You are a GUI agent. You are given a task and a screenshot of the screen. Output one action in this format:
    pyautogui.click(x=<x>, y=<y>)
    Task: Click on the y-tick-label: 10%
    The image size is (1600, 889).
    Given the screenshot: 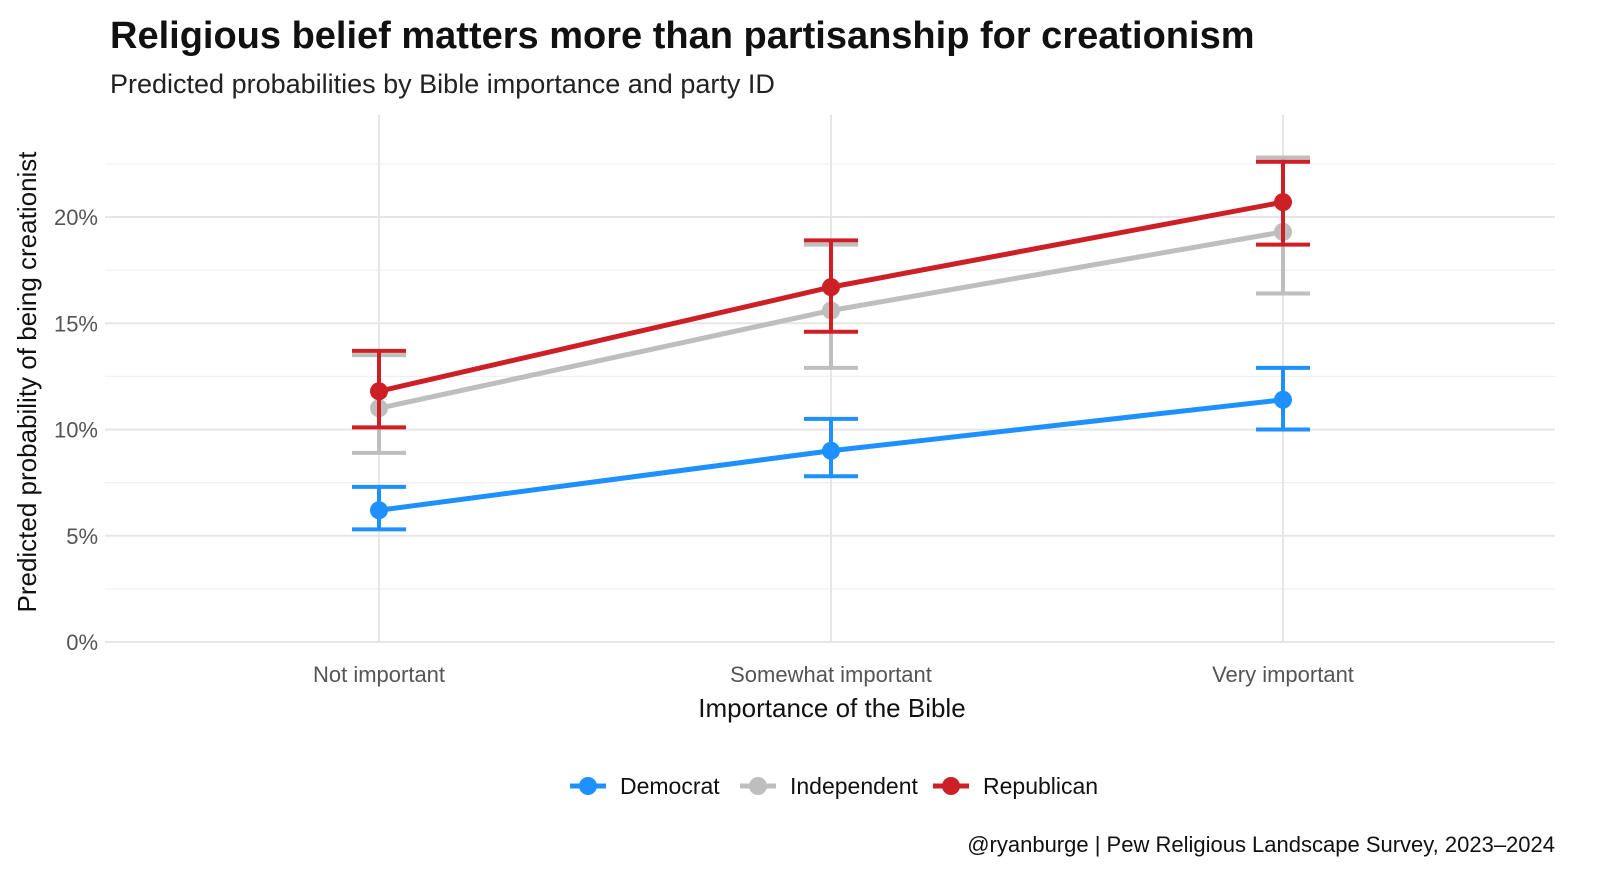 What is the action you would take?
    pyautogui.click(x=76, y=430)
    